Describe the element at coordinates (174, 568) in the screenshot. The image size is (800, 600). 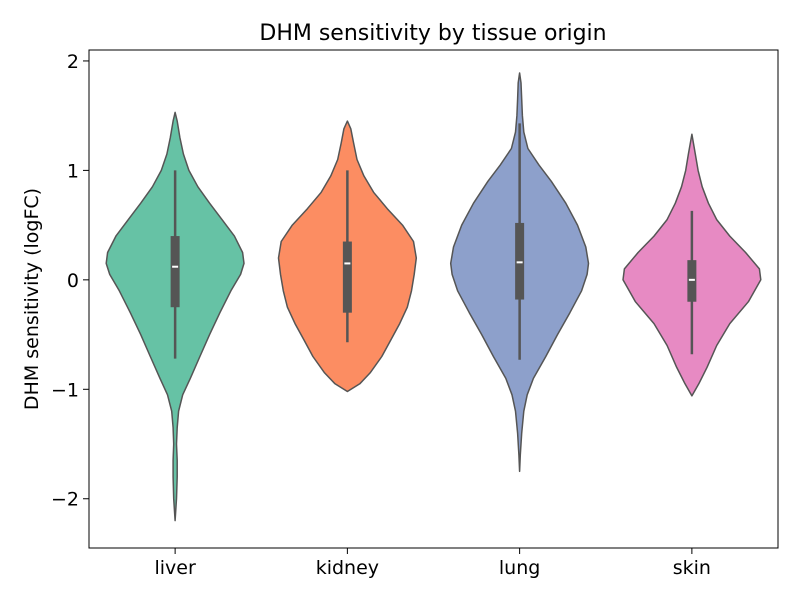
I see `x-tick-label-liver: liver` at that location.